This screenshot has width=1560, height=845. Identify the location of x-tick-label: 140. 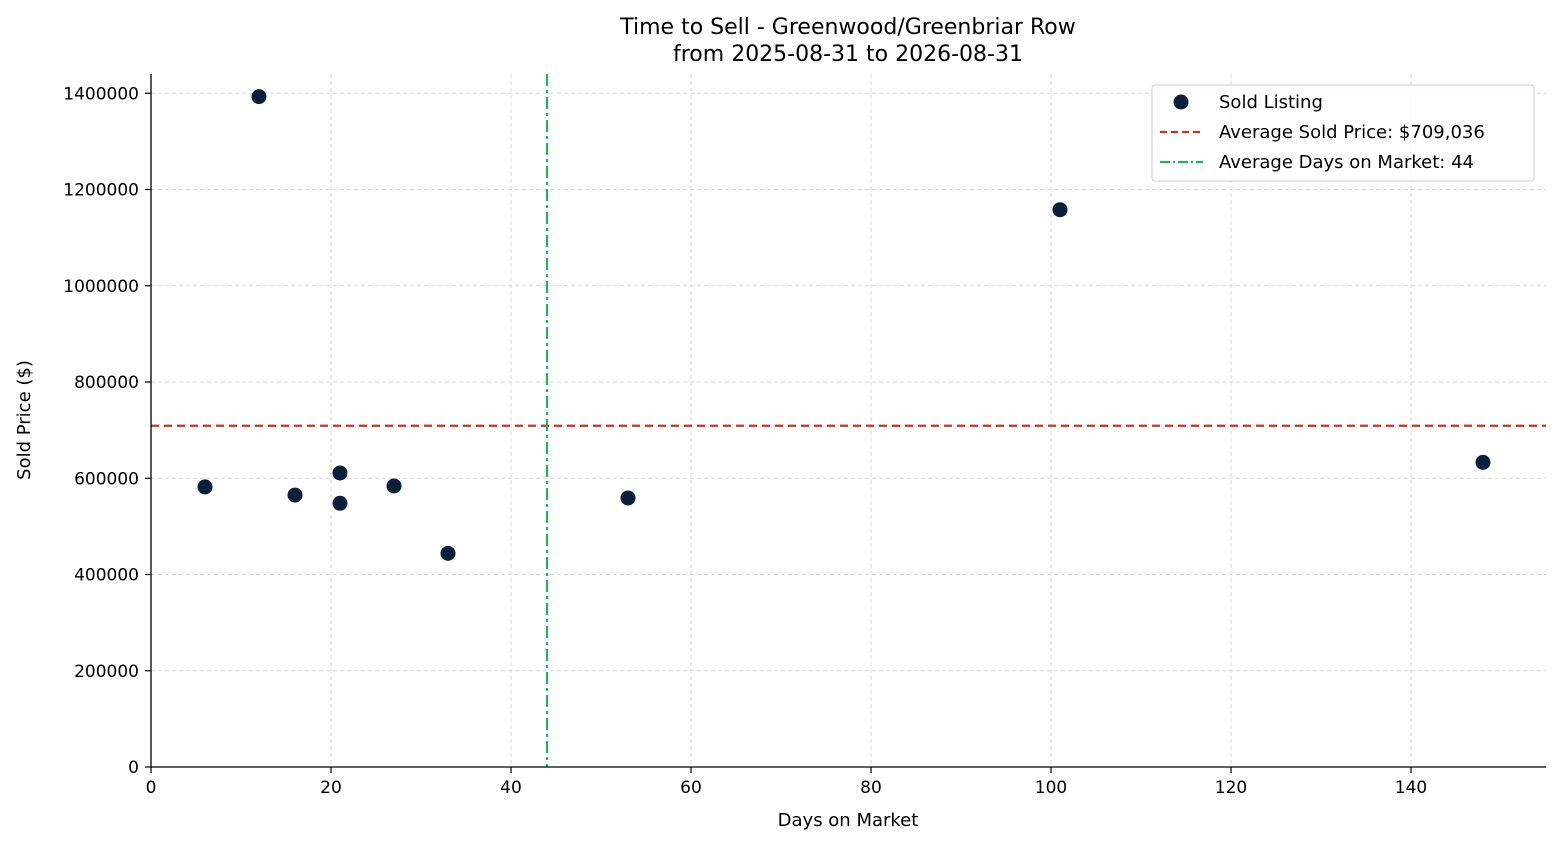
(1411, 788).